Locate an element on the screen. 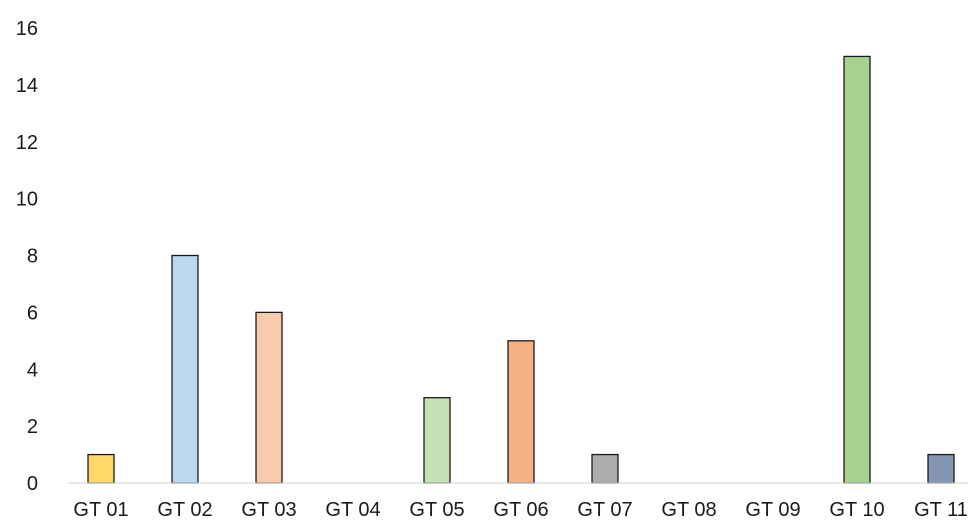 This screenshot has height=521, width=972. x-tick-label: GT 03 is located at coordinates (268, 510).